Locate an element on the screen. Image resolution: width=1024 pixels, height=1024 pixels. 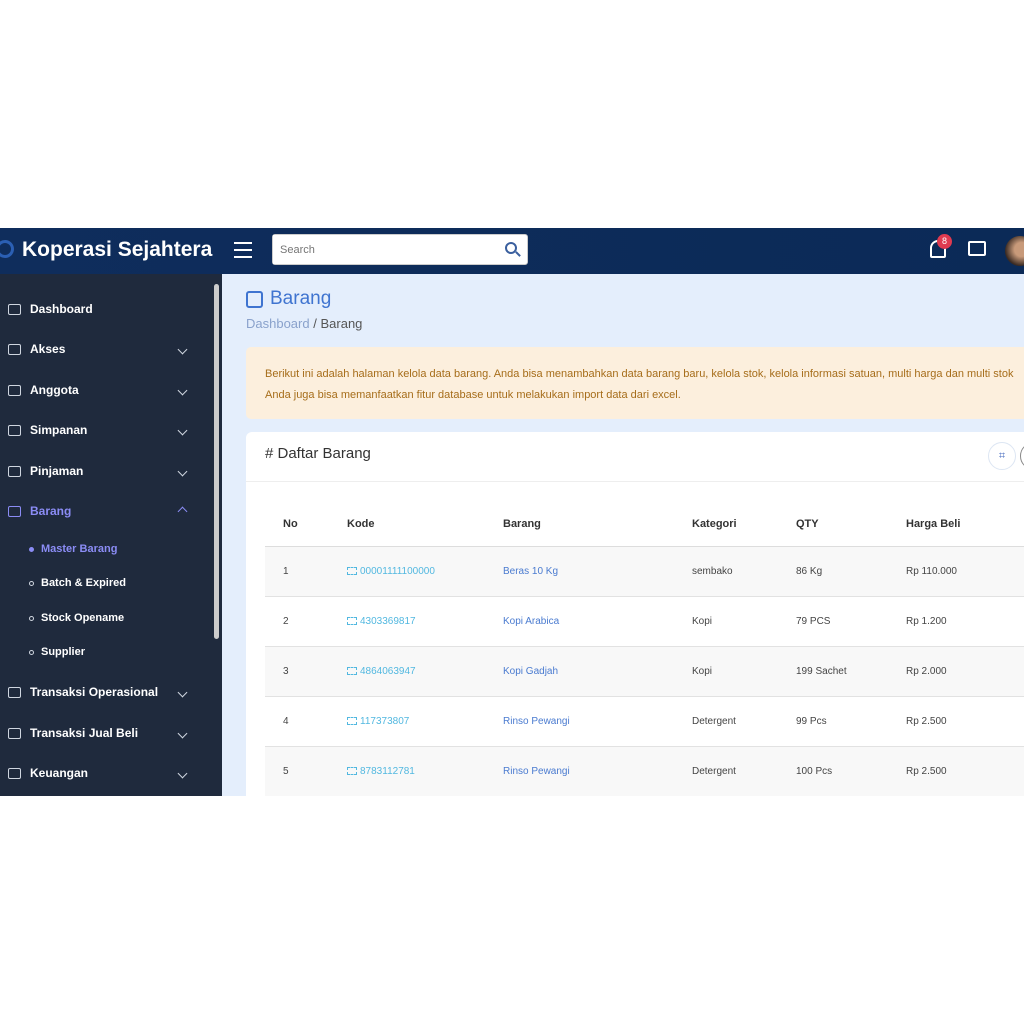
search-icon is located at coordinates (511, 248).